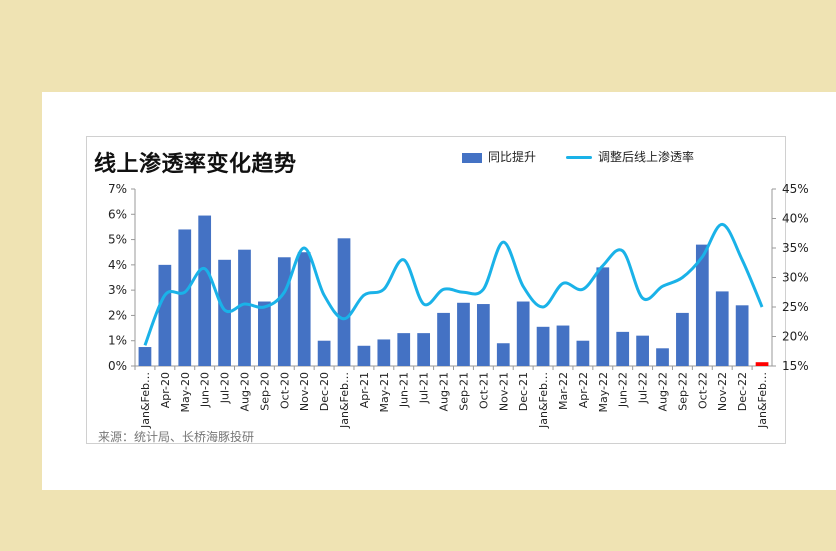 This screenshot has height=551, width=836. I want to click on right-tick-label: 15%, so click(795, 366).